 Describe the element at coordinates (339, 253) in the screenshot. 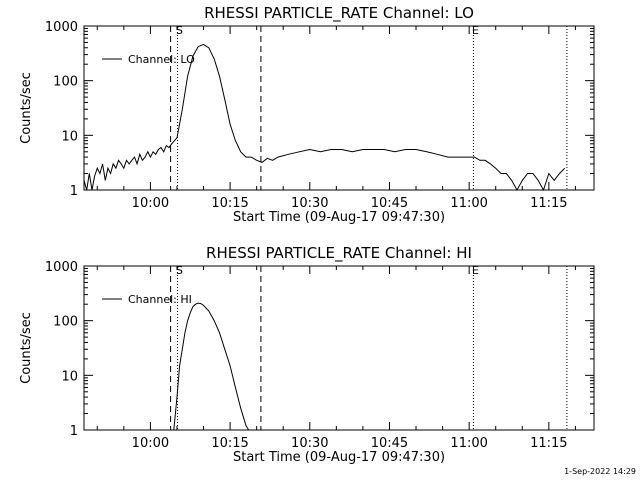

I see `chart-title: RHESSI PARTICLE_RATE Channel: HI` at that location.